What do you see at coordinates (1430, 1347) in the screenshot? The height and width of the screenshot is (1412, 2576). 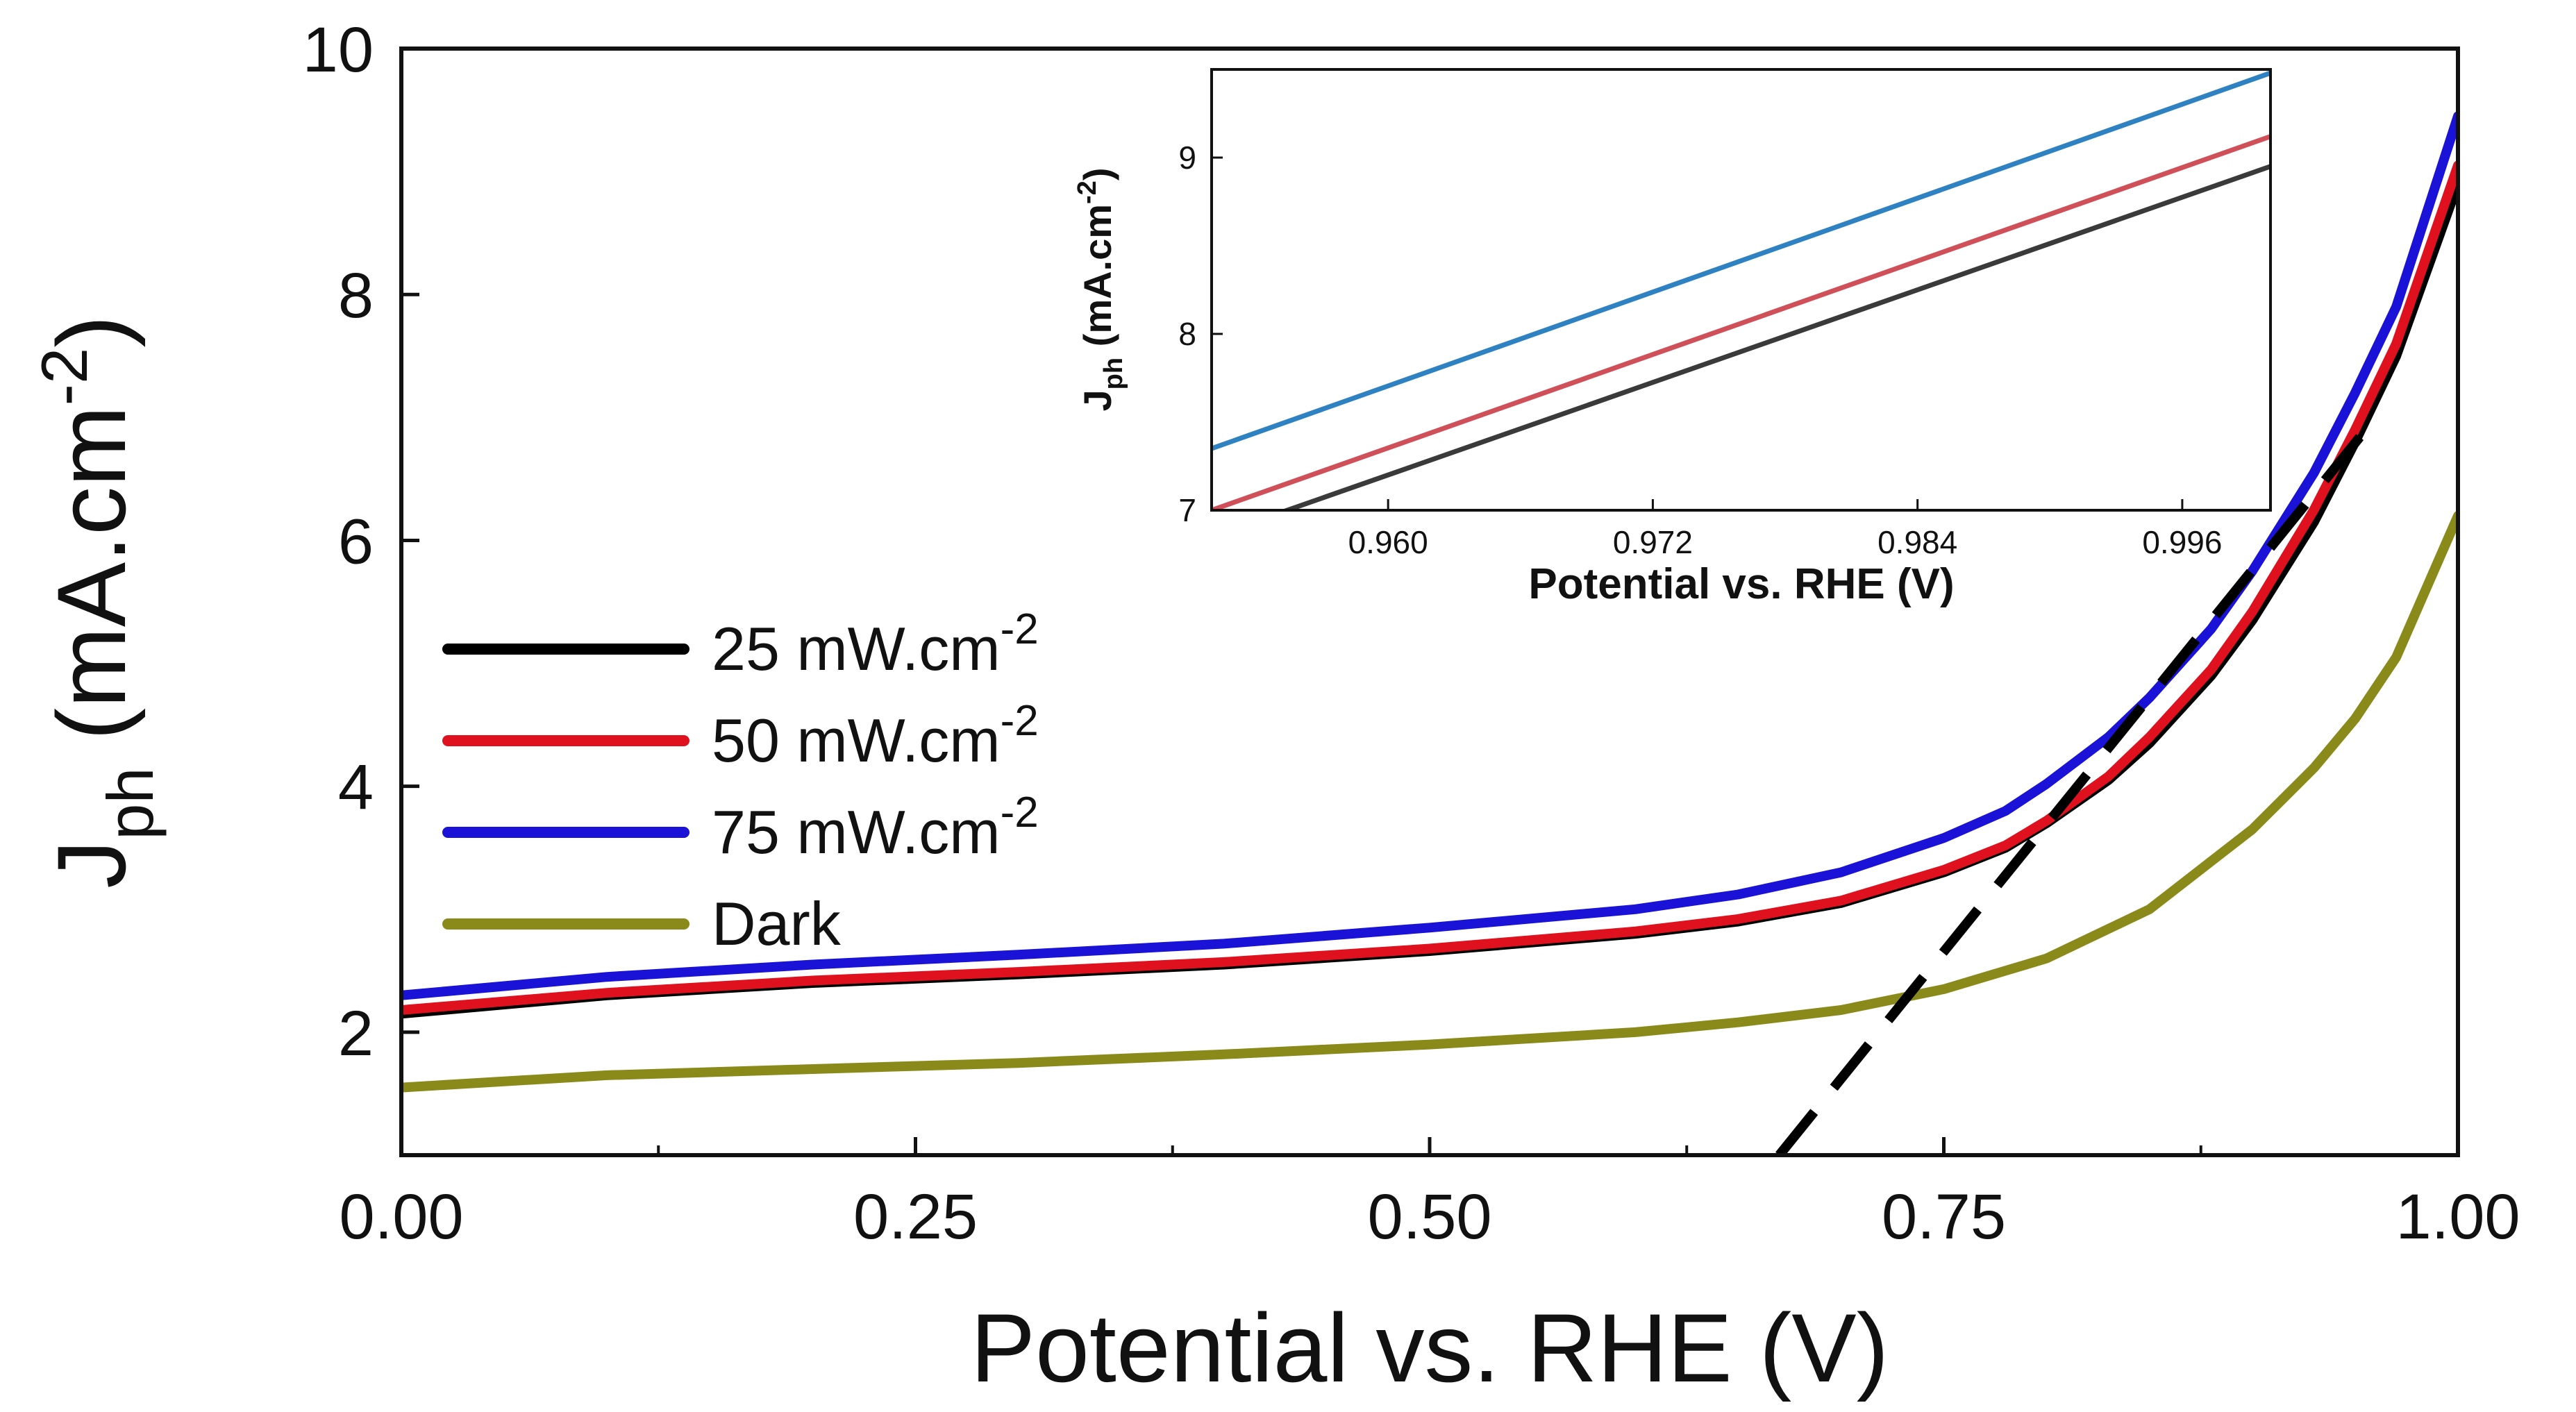 I see `x-axis-title: Potential vs. RHE (V)` at bounding box center [1430, 1347].